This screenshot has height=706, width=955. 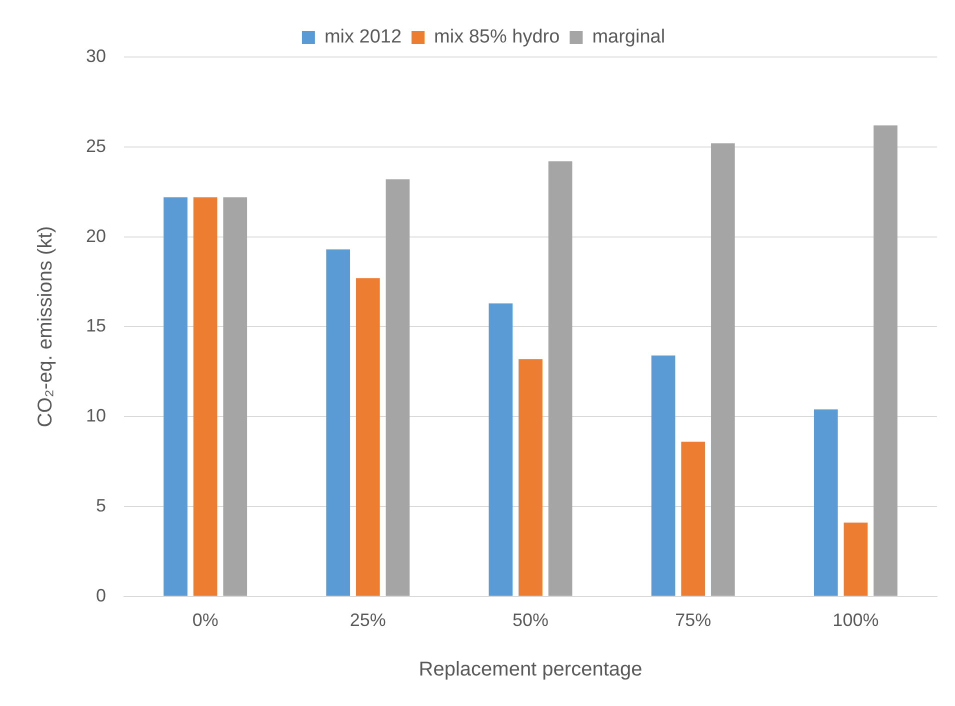 What do you see at coordinates (96, 56) in the screenshot?
I see `y-tick-label: 30` at bounding box center [96, 56].